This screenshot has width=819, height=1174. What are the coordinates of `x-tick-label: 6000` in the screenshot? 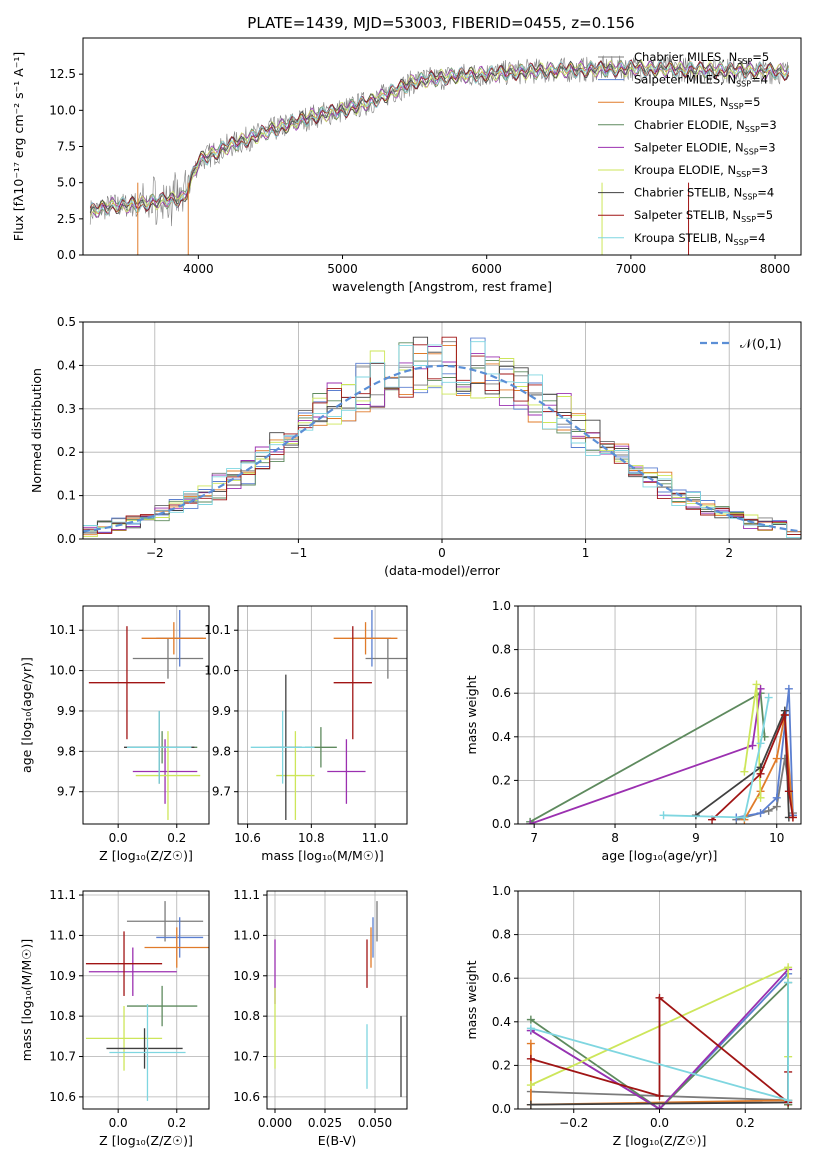 It's located at (486, 269).